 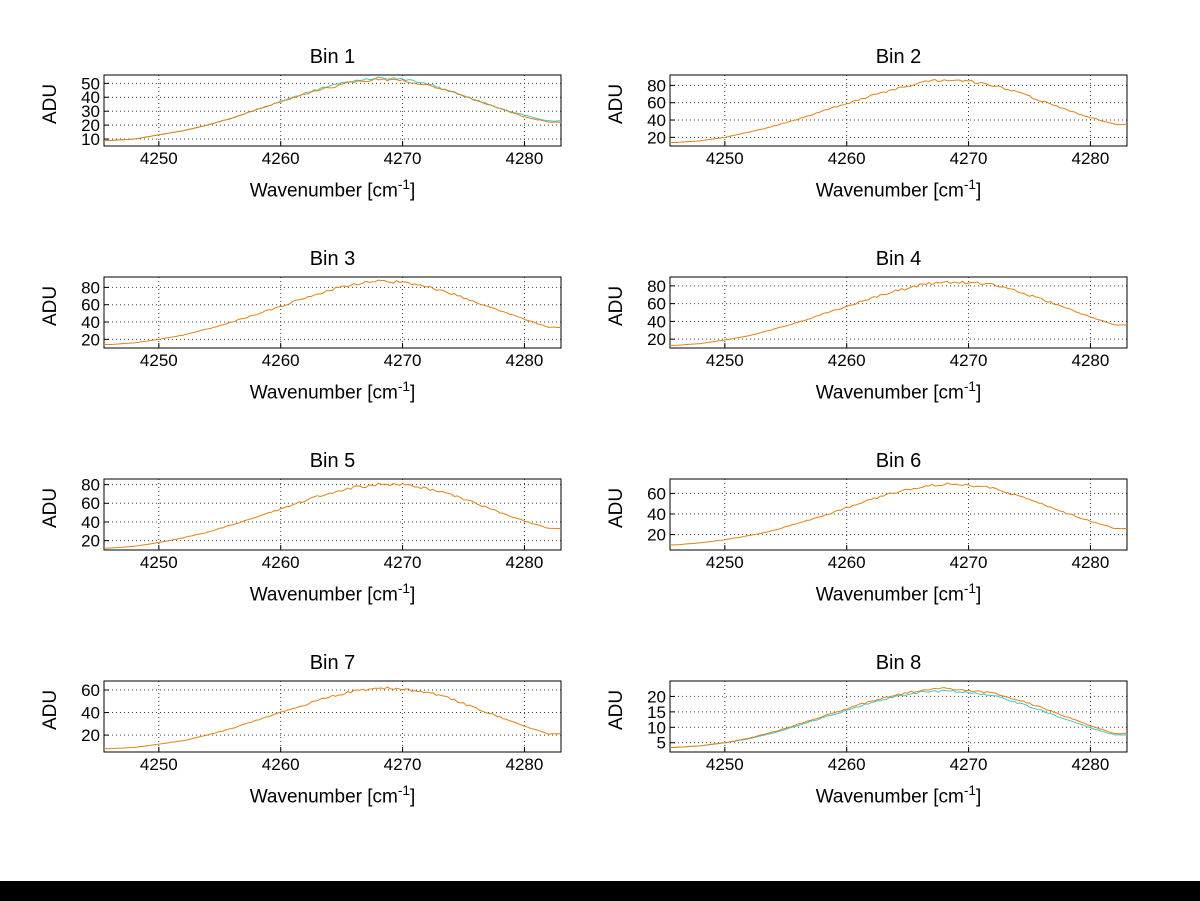 What do you see at coordinates (321, 727) in the screenshot?
I see `plot-area-bin-7: 20 40 60 4250 4260 4270 4280` at bounding box center [321, 727].